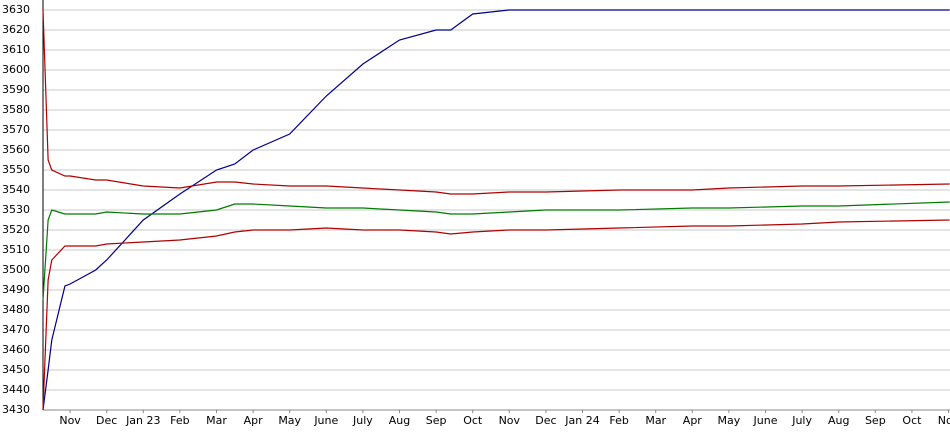 Image resolution: width=950 pixels, height=435 pixels. What do you see at coordinates (16, 149) in the screenshot?
I see `y-tick-label: 3560` at bounding box center [16, 149].